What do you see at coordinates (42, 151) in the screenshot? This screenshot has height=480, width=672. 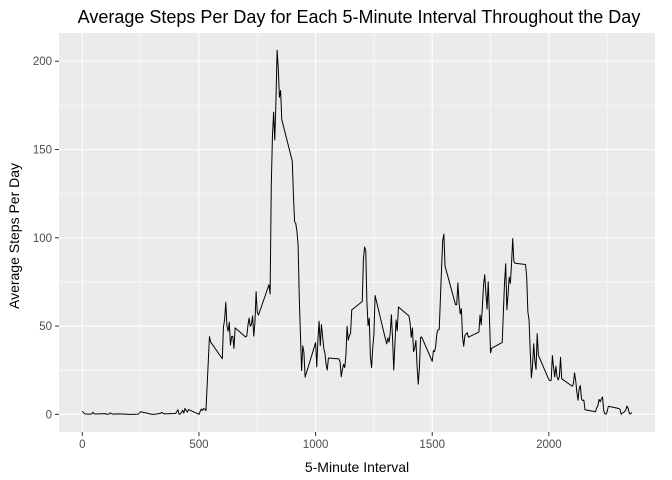 I see `y-tick-label: 150` at bounding box center [42, 151].